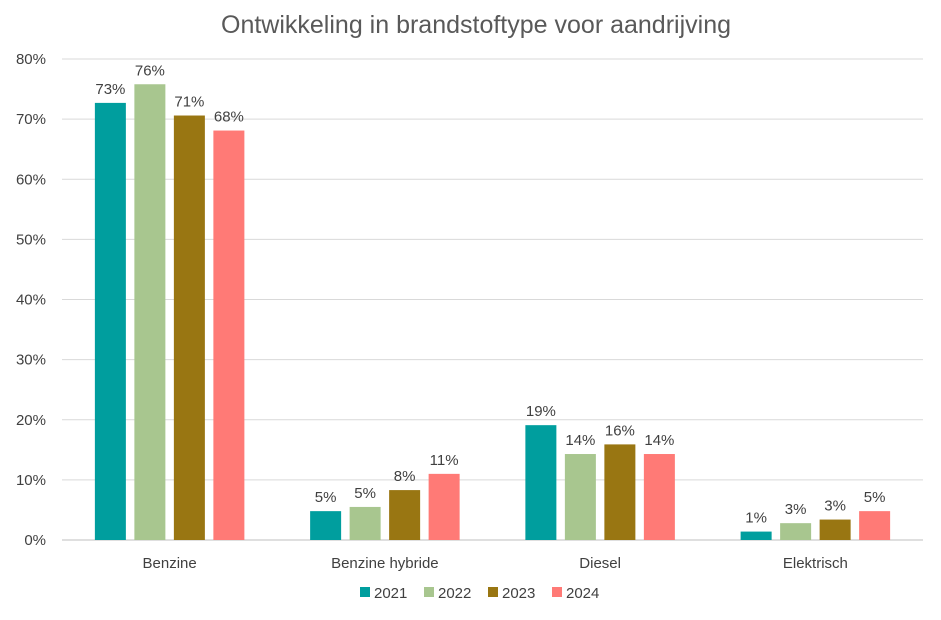 The width and height of the screenshot is (941, 620). I want to click on legend-label: 2021, so click(390, 593).